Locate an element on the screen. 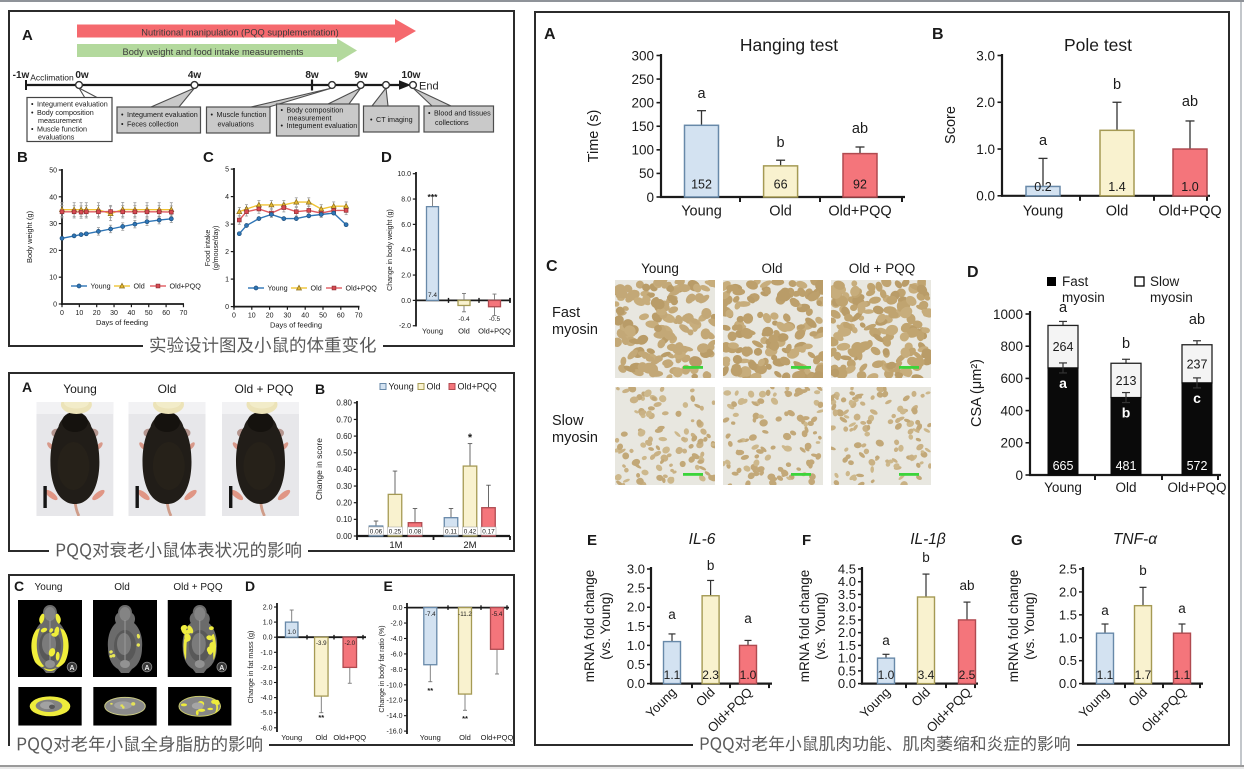  svg-text: Hanging test is located at coordinates (789, 45).